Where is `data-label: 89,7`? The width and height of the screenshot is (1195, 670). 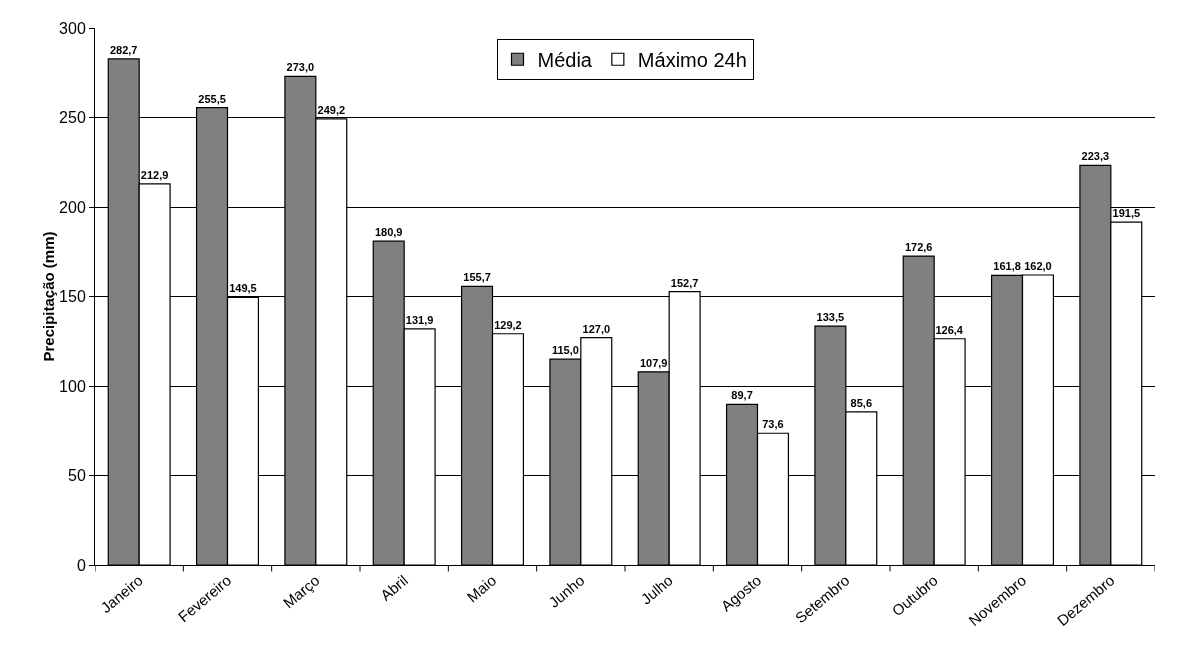
data-label: 89,7 is located at coordinates (742, 395).